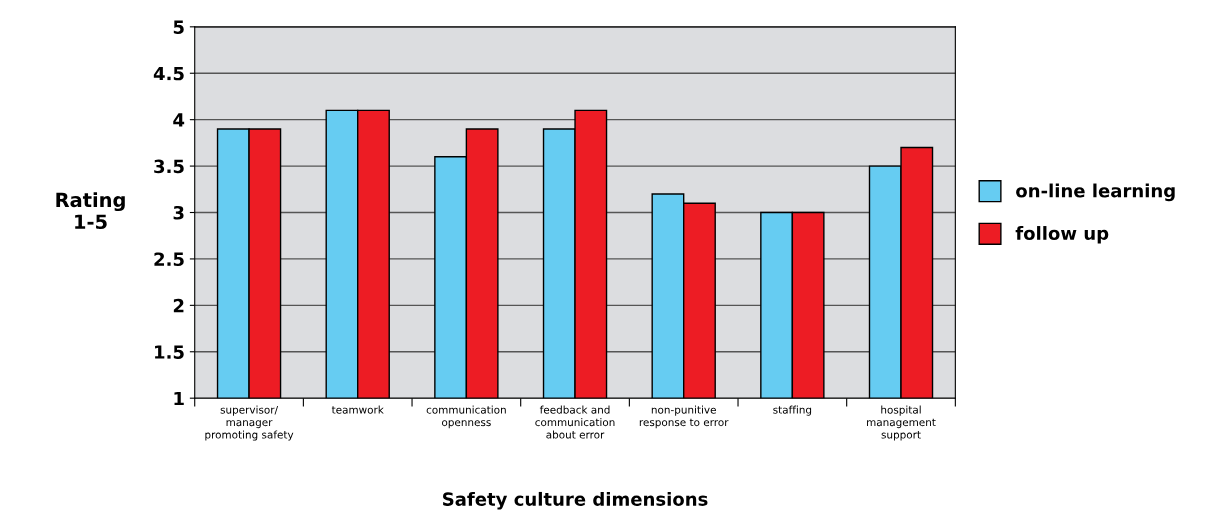  Describe the element at coordinates (169, 352) in the screenshot. I see `y-tick-label: 1.5` at that location.